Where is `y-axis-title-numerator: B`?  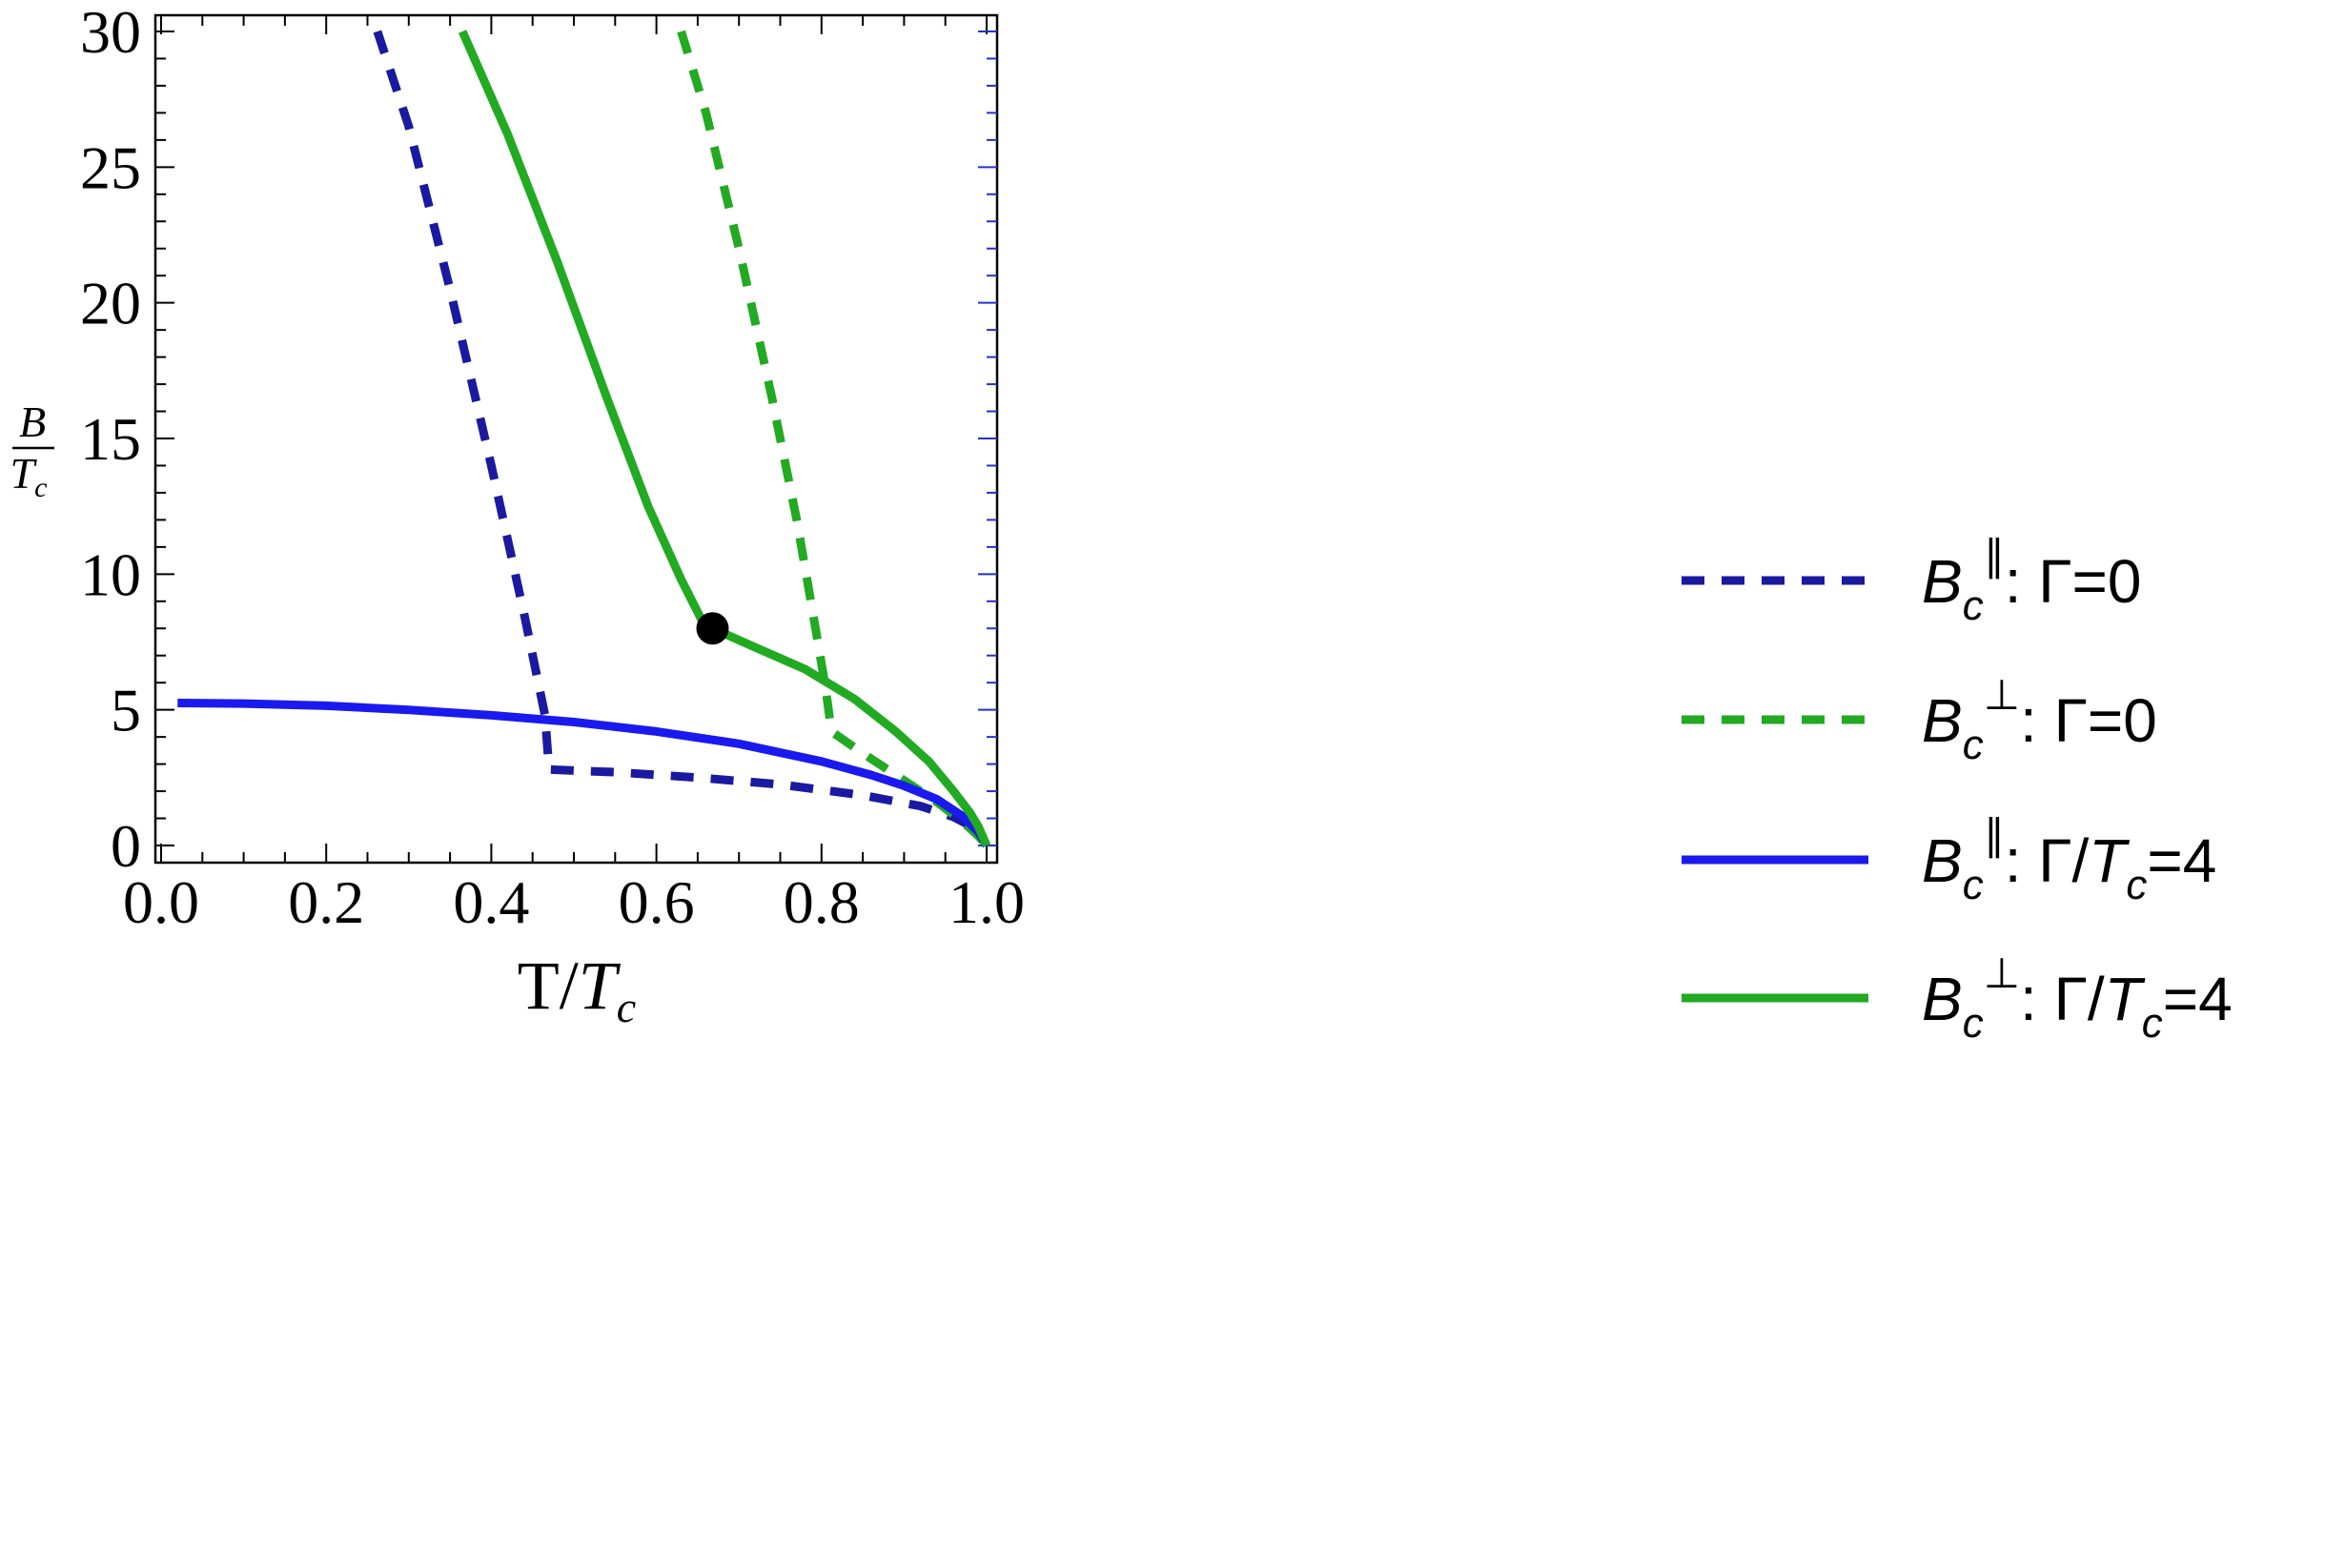 y-axis-title-numerator: B is located at coordinates (32, 421).